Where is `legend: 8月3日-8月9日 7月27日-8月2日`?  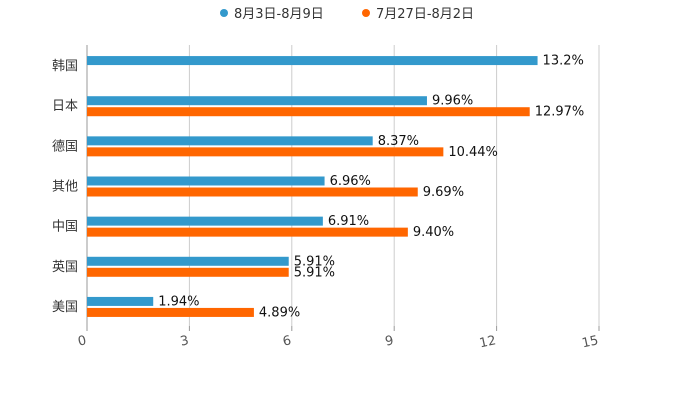 legend: 8月3日-8月9日 7月27日-8月2日 is located at coordinates (347, 14).